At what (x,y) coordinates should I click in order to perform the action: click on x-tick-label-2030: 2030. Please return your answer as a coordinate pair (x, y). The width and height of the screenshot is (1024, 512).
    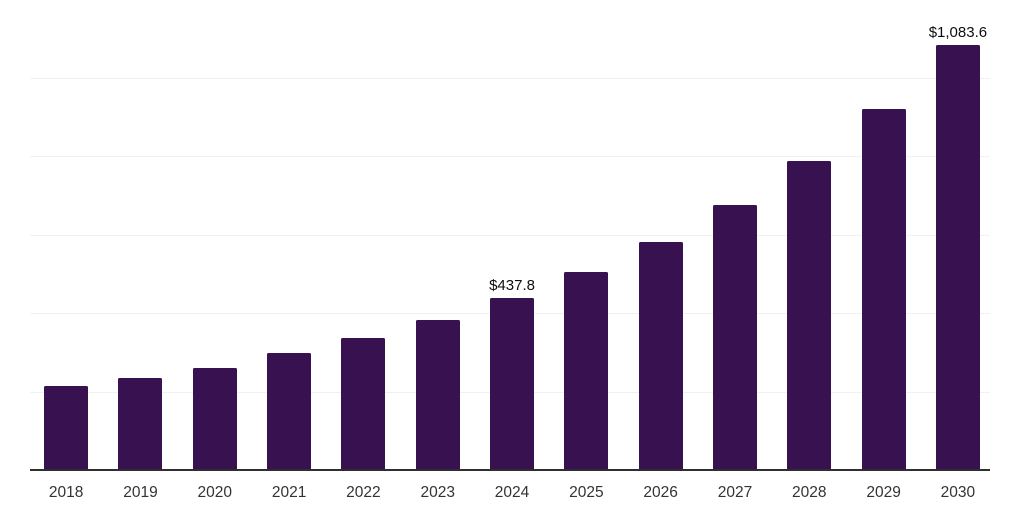
    Looking at the image, I should click on (958, 492).